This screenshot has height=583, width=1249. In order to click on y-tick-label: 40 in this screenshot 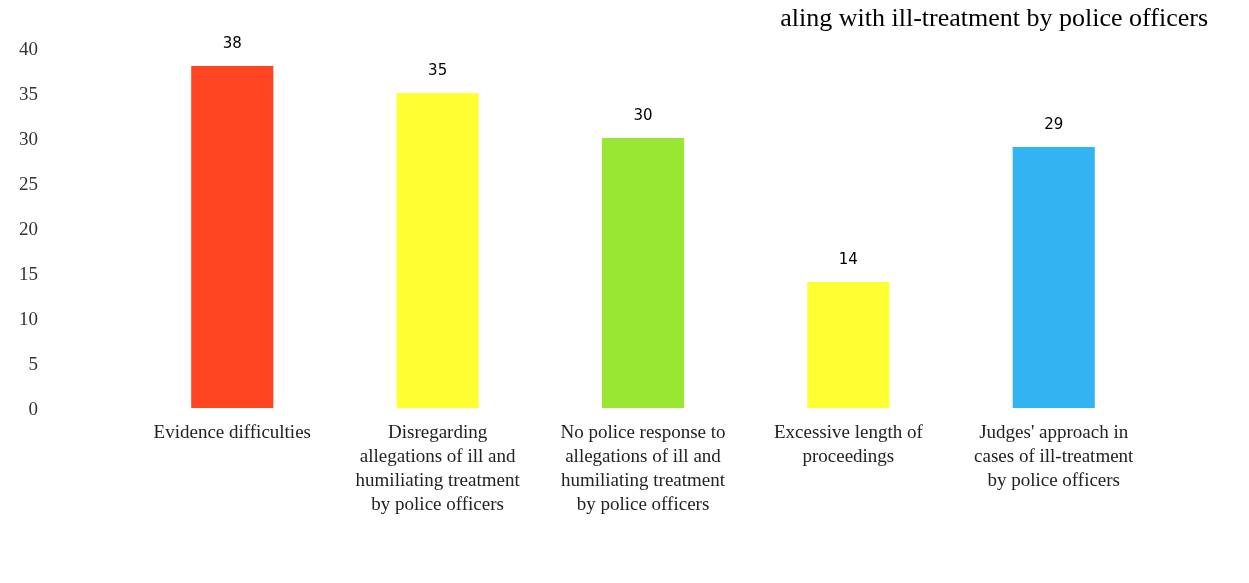, I will do `click(28, 48)`.